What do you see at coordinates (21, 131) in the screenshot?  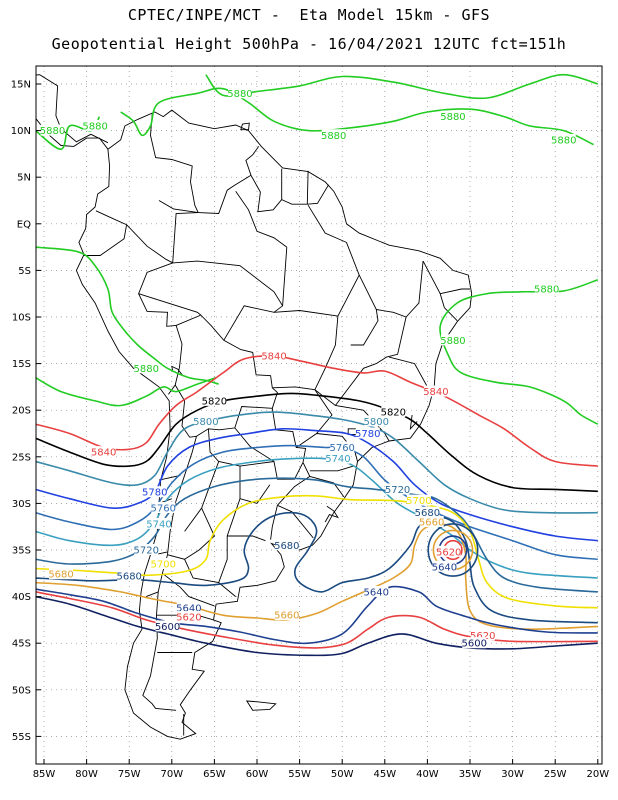 I see `lat-label: 10N` at bounding box center [21, 131].